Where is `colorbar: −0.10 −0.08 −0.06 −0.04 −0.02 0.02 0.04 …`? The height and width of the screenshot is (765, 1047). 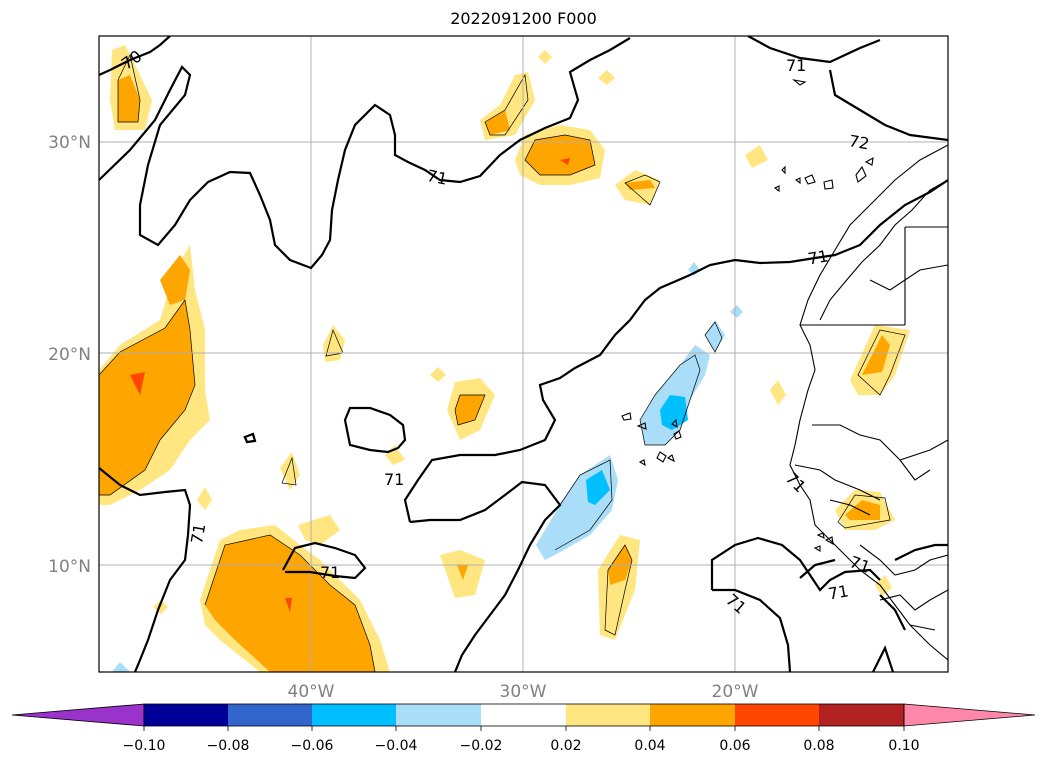 colorbar: −0.10 −0.08 −0.06 −0.04 −0.02 0.02 0.04 … is located at coordinates (523, 728).